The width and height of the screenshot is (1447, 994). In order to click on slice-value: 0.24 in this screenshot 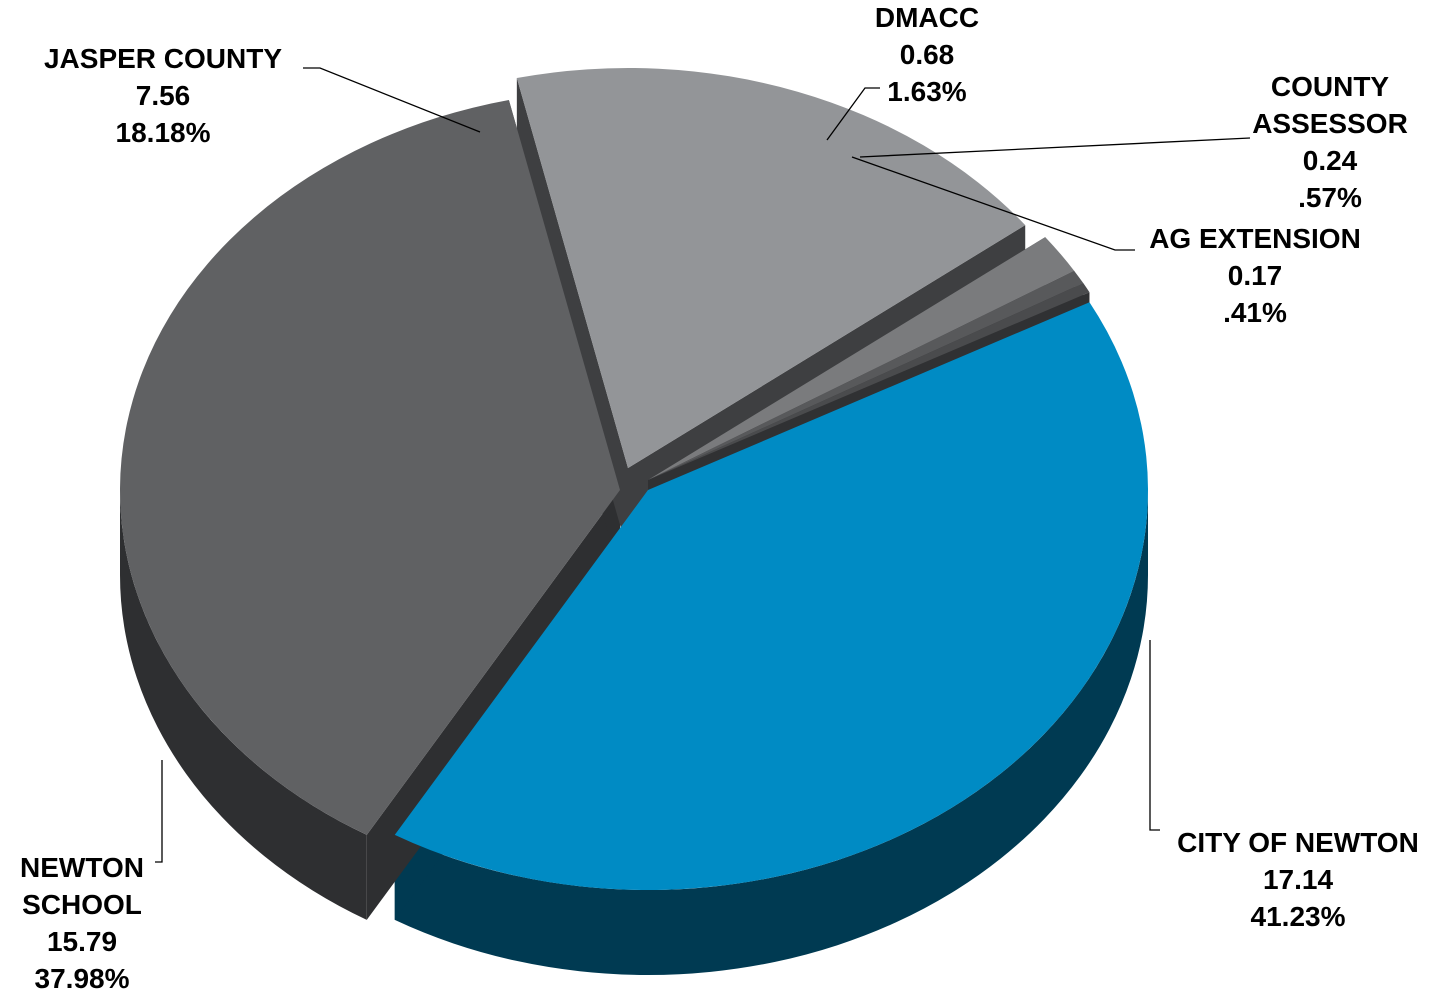, I will do `click(1330, 160)`.